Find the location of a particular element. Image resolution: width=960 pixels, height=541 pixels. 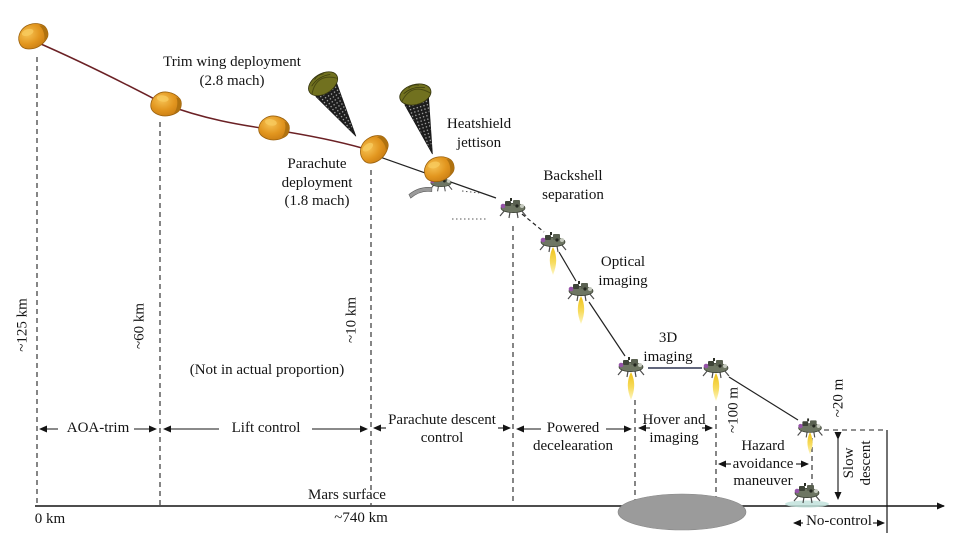

entry-capsule-icon is located at coordinates (33, 36).